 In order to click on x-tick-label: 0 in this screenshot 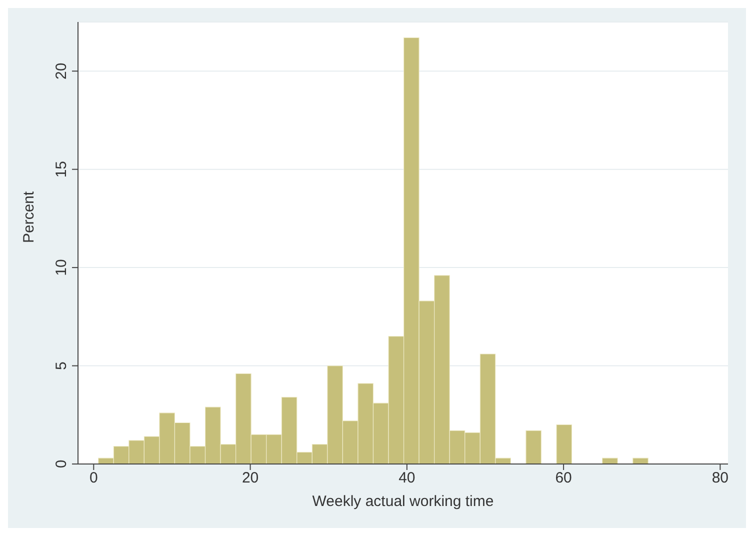, I will do `click(93, 478)`.